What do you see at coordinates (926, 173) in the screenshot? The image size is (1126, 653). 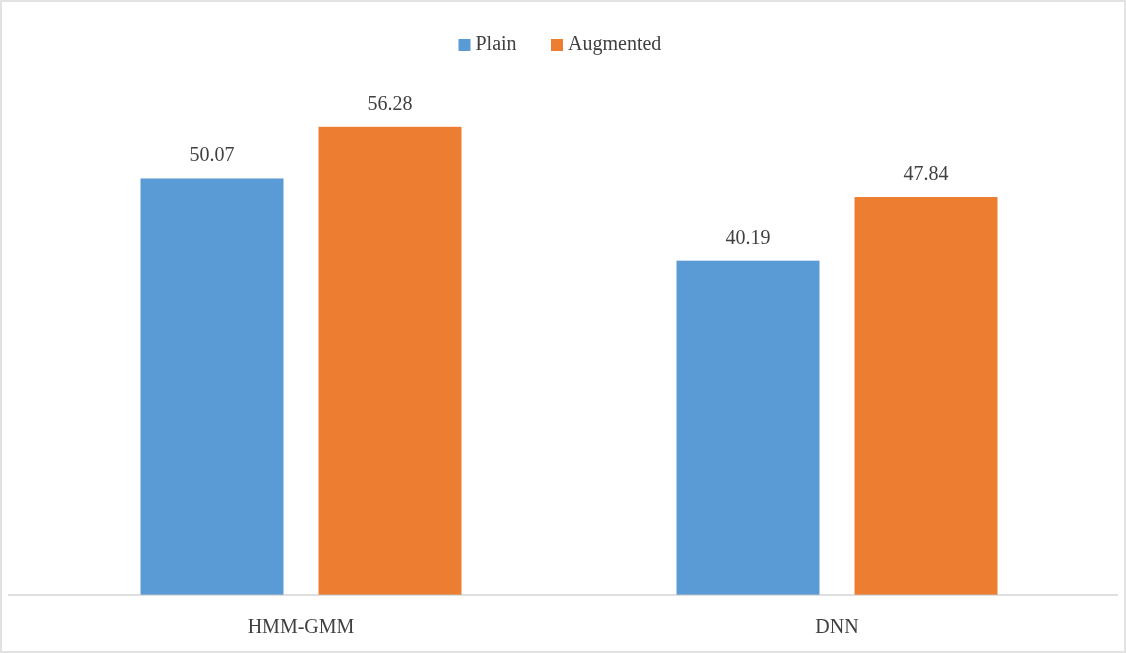 I see `data-label: 47.84` at bounding box center [926, 173].